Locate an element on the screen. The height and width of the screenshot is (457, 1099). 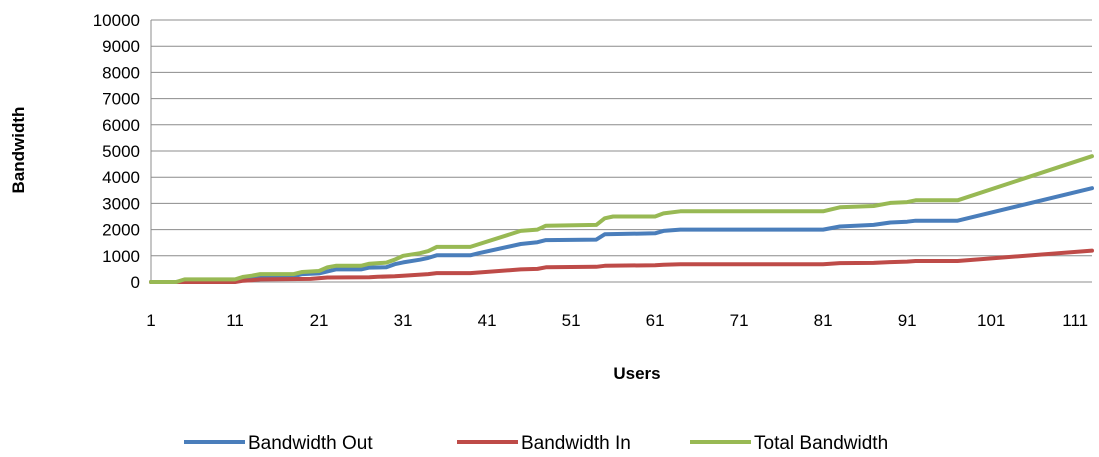
y-tick-label: 10000 is located at coordinates (116, 20).